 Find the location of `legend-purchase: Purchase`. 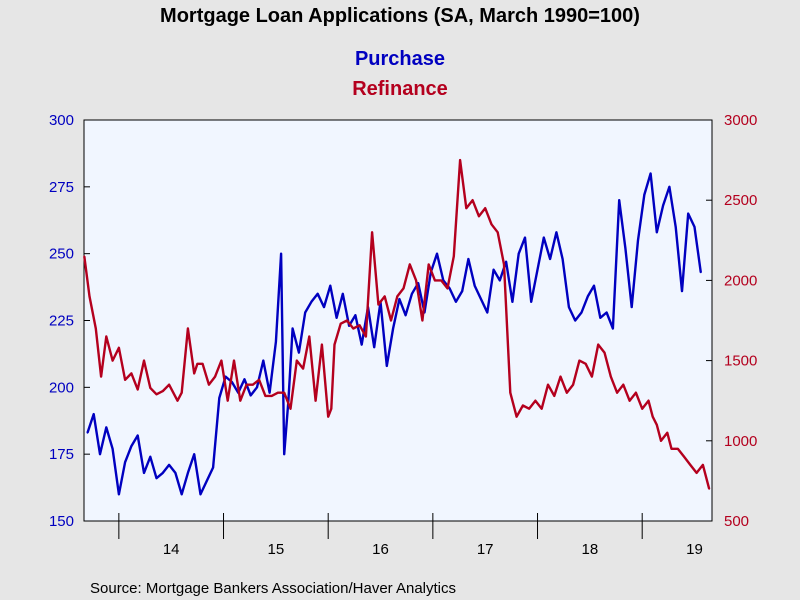

legend-purchase: Purchase is located at coordinates (400, 59).